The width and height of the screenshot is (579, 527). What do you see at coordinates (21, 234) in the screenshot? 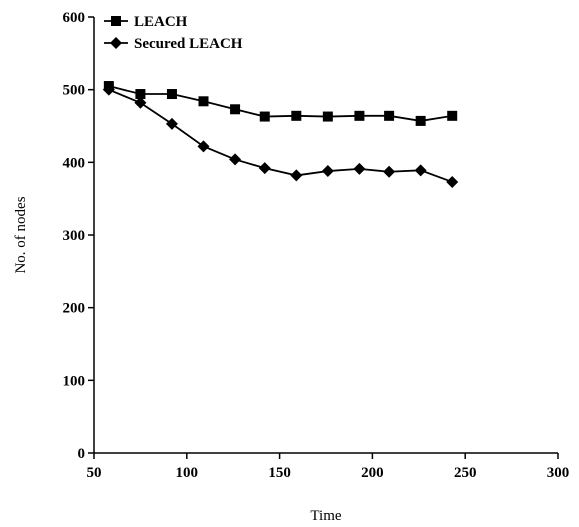
I see `y-axis-title: No. of nodes` at bounding box center [21, 234].